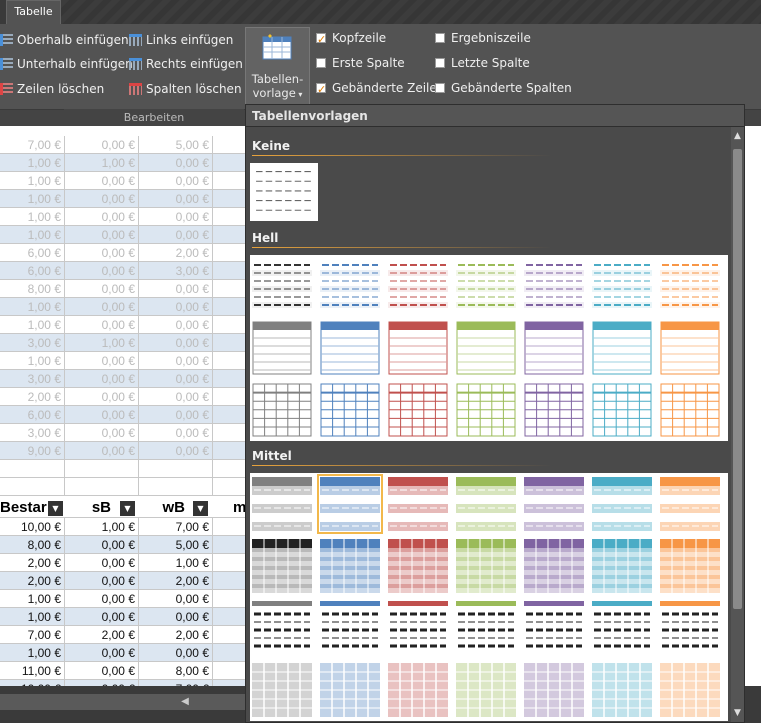 The image size is (761, 723). What do you see at coordinates (737, 136) in the screenshot?
I see `scroll-up-icon: ▲` at bounding box center [737, 136].